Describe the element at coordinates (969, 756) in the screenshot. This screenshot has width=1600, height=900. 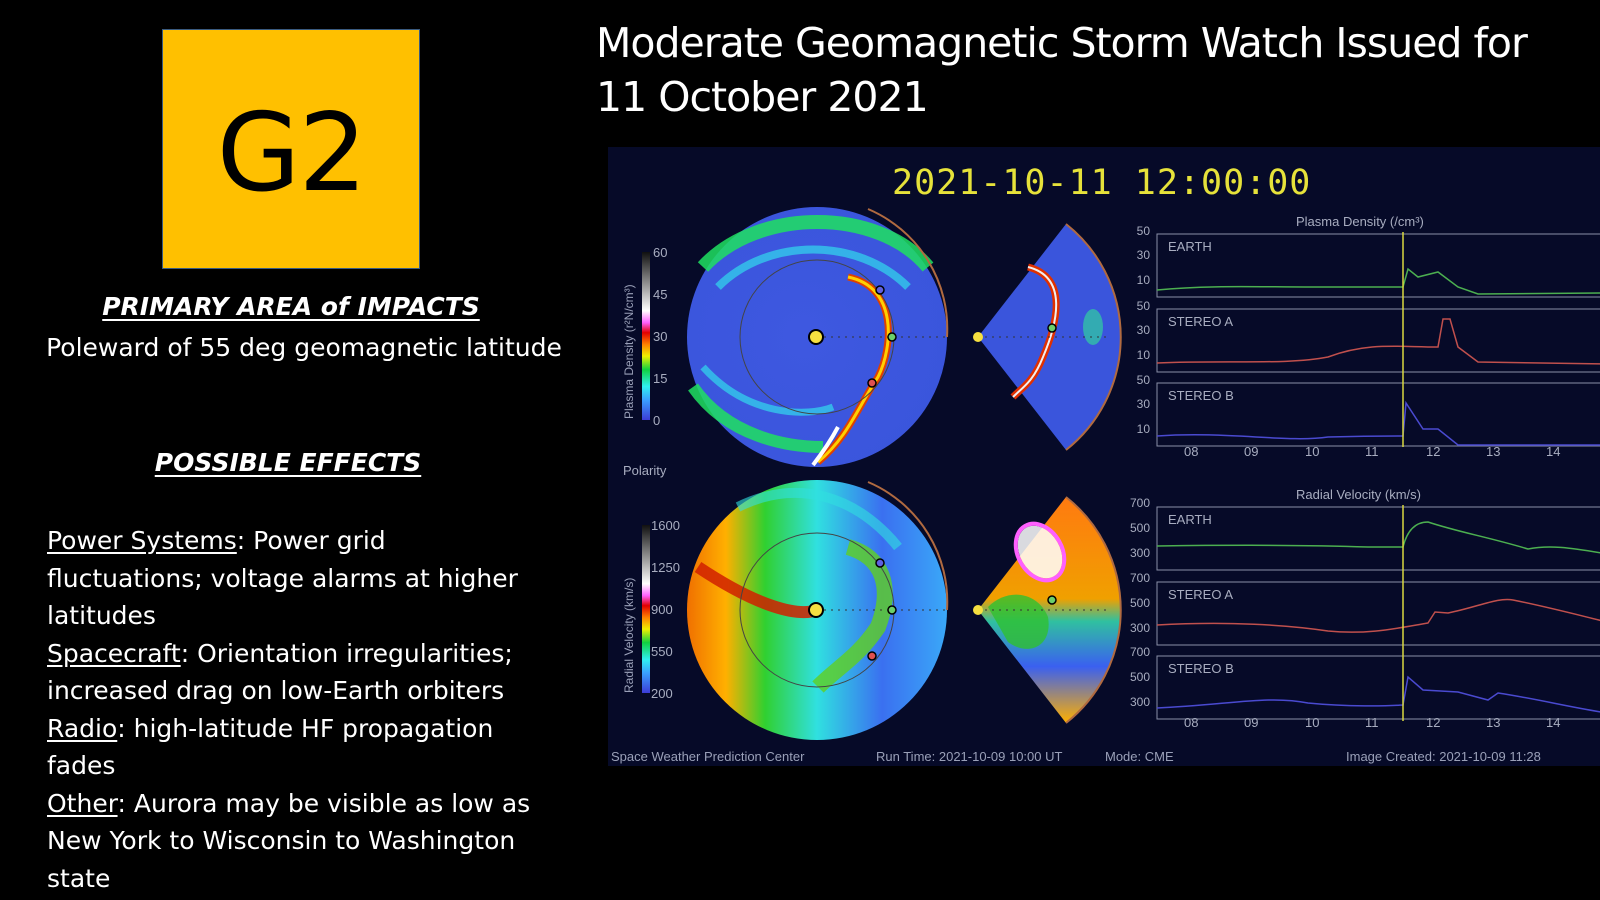
I see `footer-run-time: Run Time: 2021-10-09 10:00 UT` at that location.